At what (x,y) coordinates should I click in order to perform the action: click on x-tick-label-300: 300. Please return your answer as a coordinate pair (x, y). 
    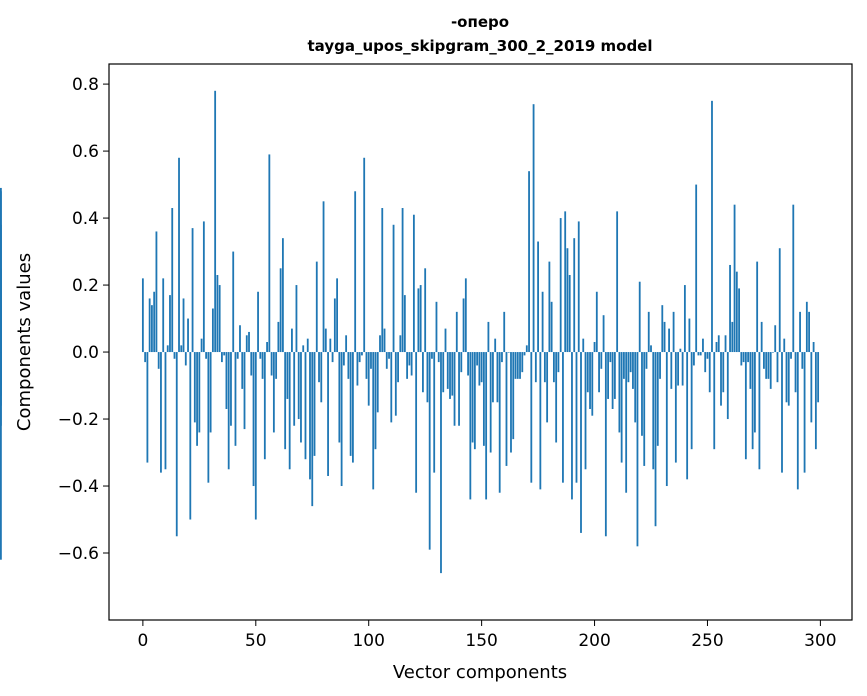
    Looking at the image, I should click on (820, 641).